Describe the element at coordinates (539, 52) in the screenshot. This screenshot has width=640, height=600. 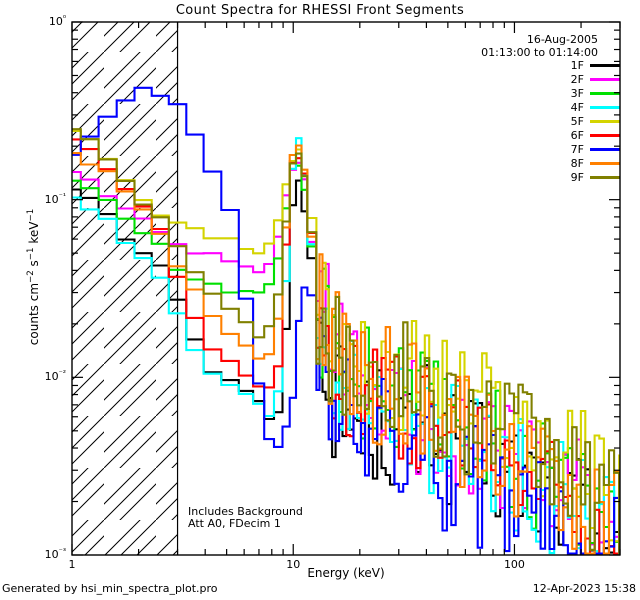
I see `observation-time-range: 01:13:00 to 01:14:00` at that location.